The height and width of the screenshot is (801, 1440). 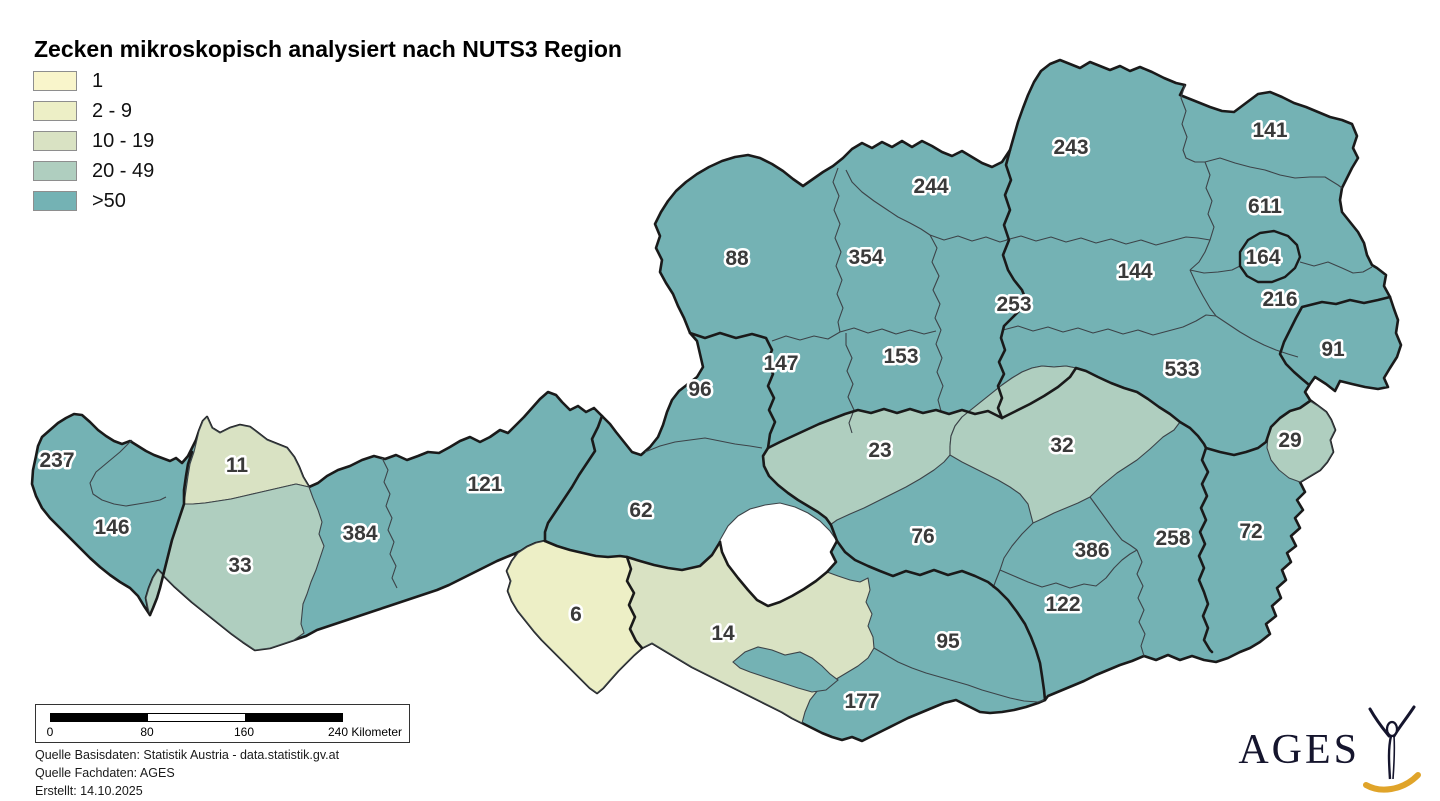 What do you see at coordinates (1061, 445) in the screenshot?
I see `region-label-32: 32` at bounding box center [1061, 445].